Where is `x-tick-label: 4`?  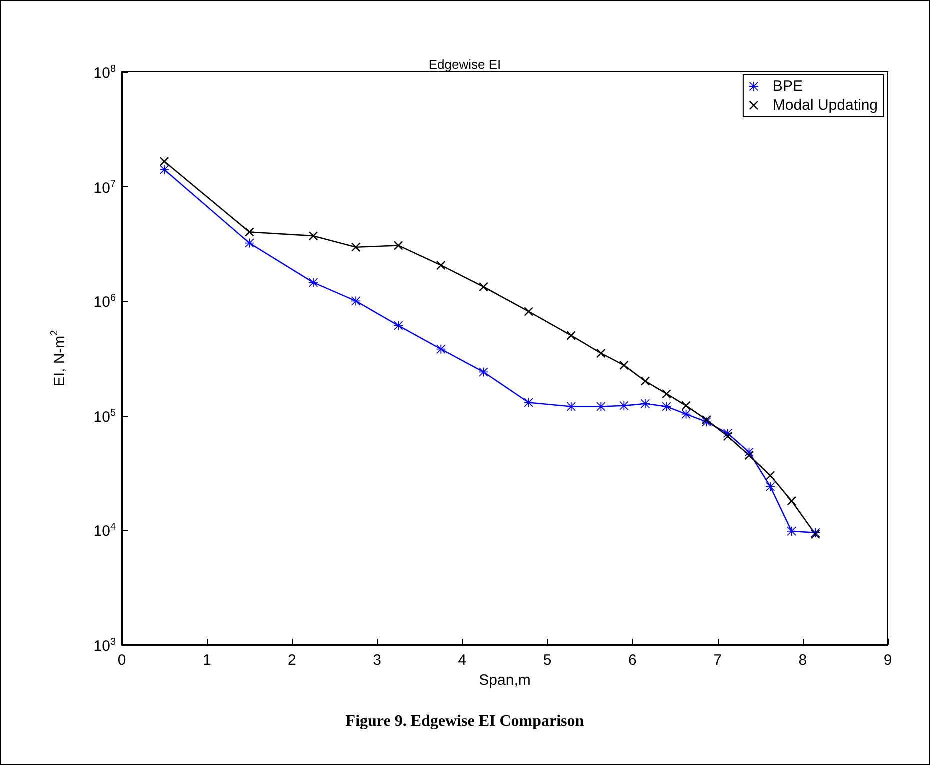
x-tick-label: 4 is located at coordinates (462, 660).